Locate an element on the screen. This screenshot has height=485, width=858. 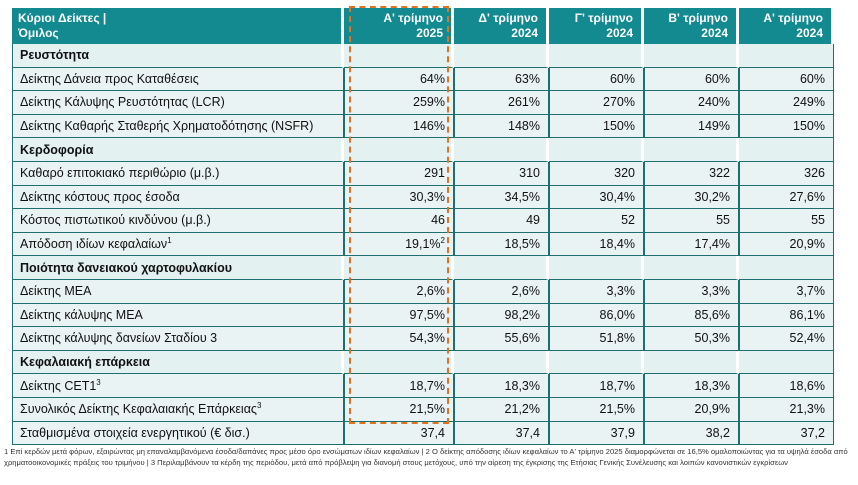
value-cell: 3,7% is located at coordinates (786, 291).